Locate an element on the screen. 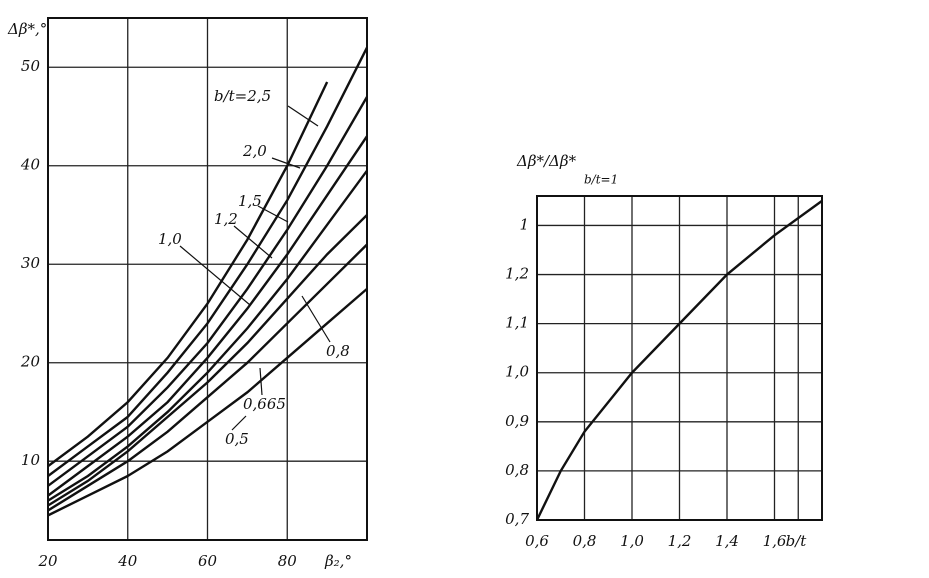 Image resolution: width=929 pixels, height=578 pixels. y-tick-label: 1 is located at coordinates (524, 224).